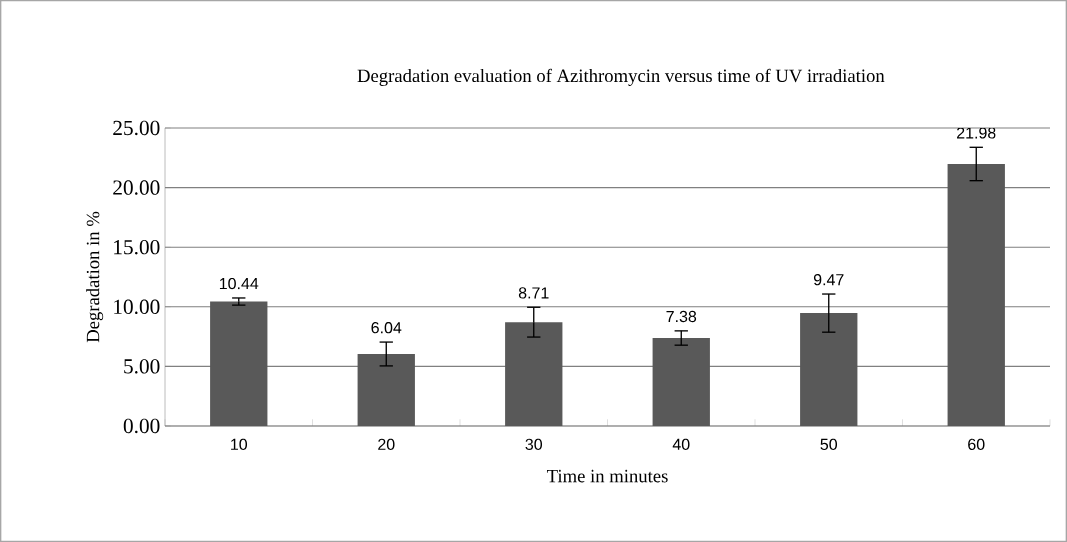 This screenshot has height=542, width=1067. Describe the element at coordinates (386, 328) in the screenshot. I see `data-label: 6.04` at that location.